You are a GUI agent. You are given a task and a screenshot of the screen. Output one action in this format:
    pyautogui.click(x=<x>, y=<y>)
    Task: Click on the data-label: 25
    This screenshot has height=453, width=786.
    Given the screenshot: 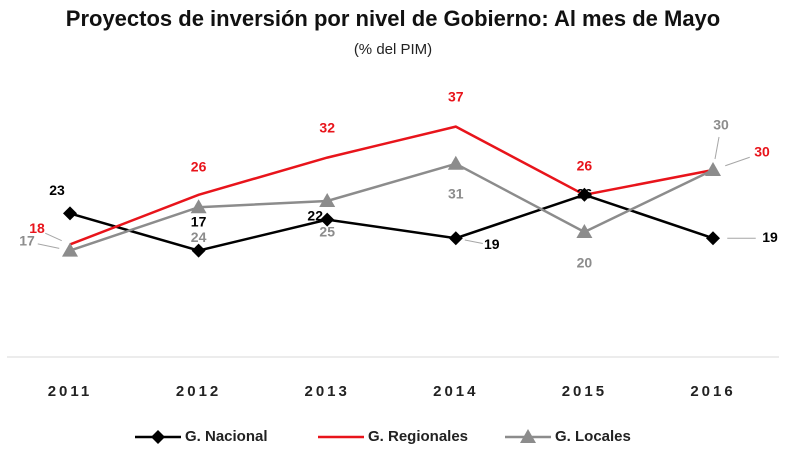 What is the action you would take?
    pyautogui.click(x=327, y=232)
    